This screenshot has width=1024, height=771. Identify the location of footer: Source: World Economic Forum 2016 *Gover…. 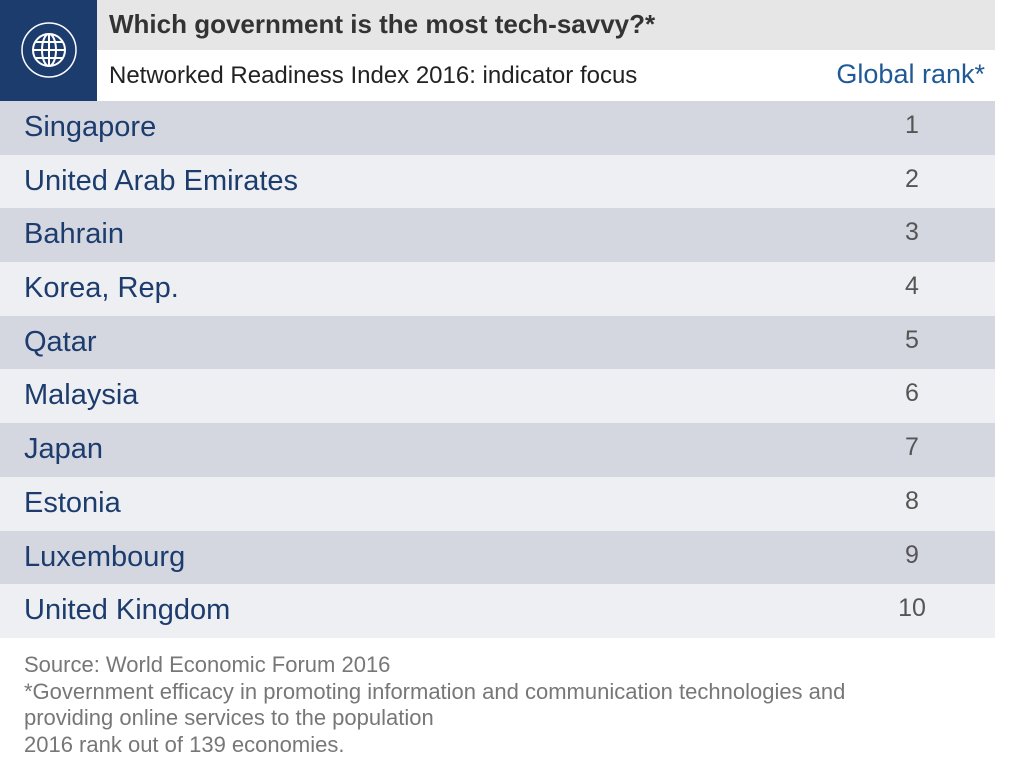
(434, 705).